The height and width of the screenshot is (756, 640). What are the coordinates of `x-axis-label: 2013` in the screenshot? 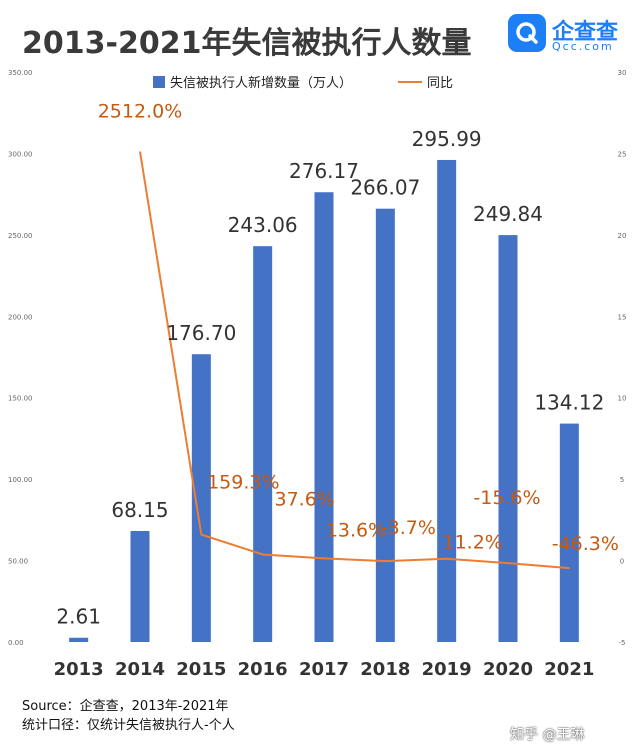 It's located at (79, 669).